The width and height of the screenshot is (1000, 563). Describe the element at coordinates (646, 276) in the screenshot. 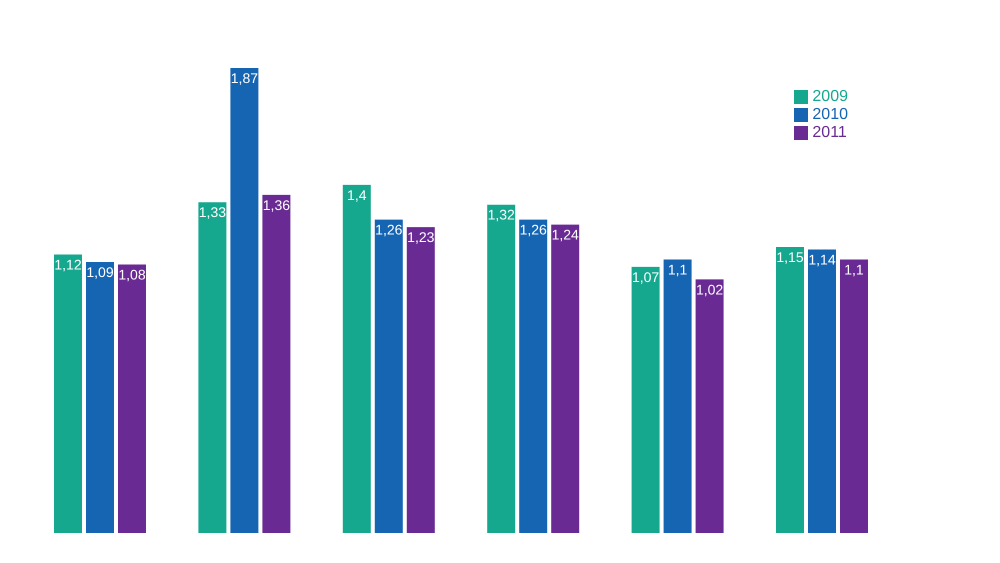

I see `data-label: 1,07` at that location.